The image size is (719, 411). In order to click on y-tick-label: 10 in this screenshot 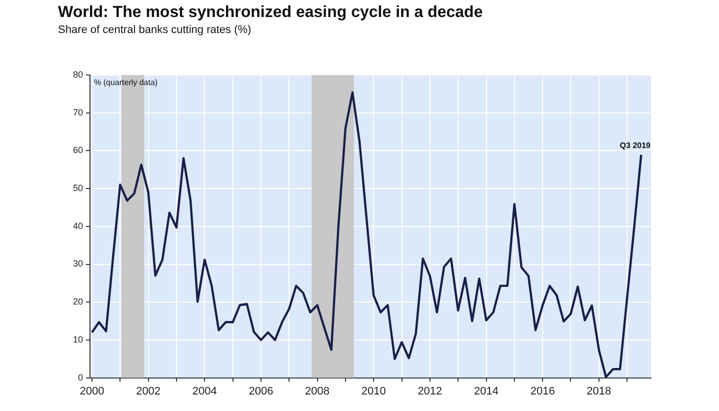, I will do `click(78, 339)`.